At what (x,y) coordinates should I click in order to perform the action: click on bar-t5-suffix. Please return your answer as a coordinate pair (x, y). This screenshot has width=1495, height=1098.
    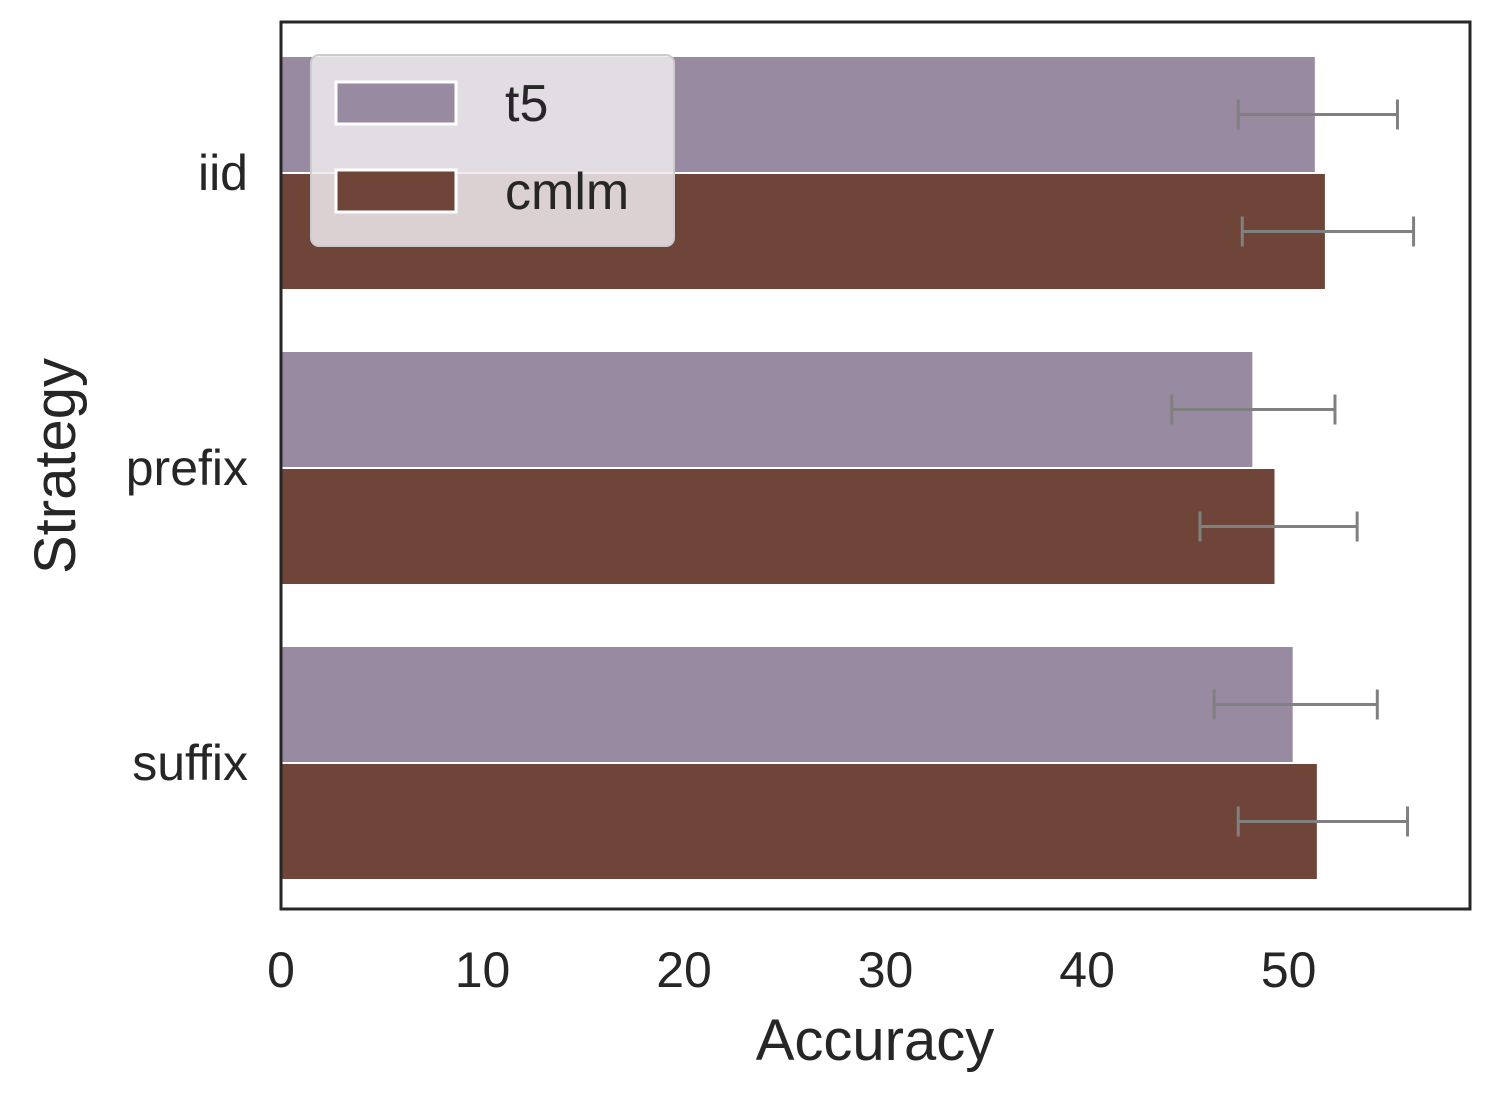
    Looking at the image, I should click on (787, 704).